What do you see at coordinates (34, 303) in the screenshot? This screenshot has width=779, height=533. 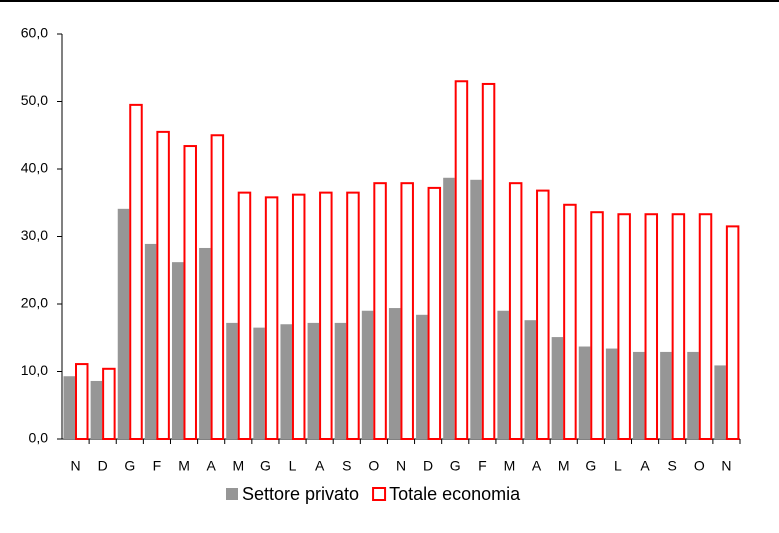 I see `y-tick-label: 20,0` at bounding box center [34, 303].